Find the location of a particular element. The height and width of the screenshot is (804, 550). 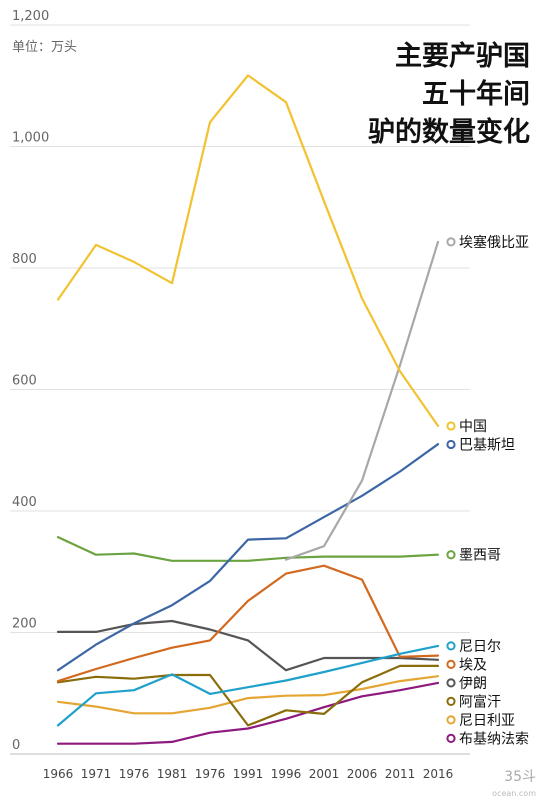

watermark: 35斗 is located at coordinates (520, 777).